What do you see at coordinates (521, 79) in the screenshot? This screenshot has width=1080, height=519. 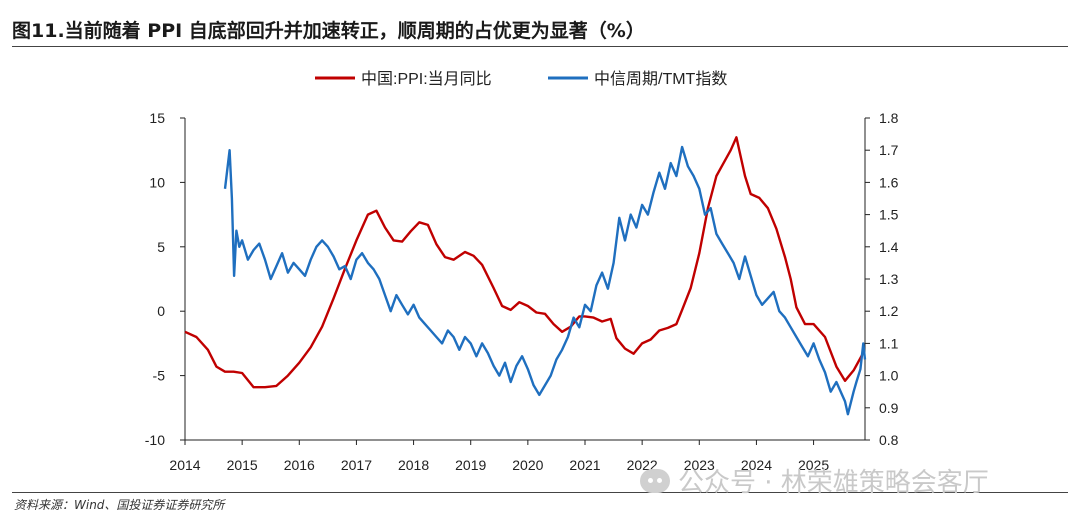 I see `legend: 中国:PPI:当月同比 中信周期/TMT指数` at bounding box center [521, 79].